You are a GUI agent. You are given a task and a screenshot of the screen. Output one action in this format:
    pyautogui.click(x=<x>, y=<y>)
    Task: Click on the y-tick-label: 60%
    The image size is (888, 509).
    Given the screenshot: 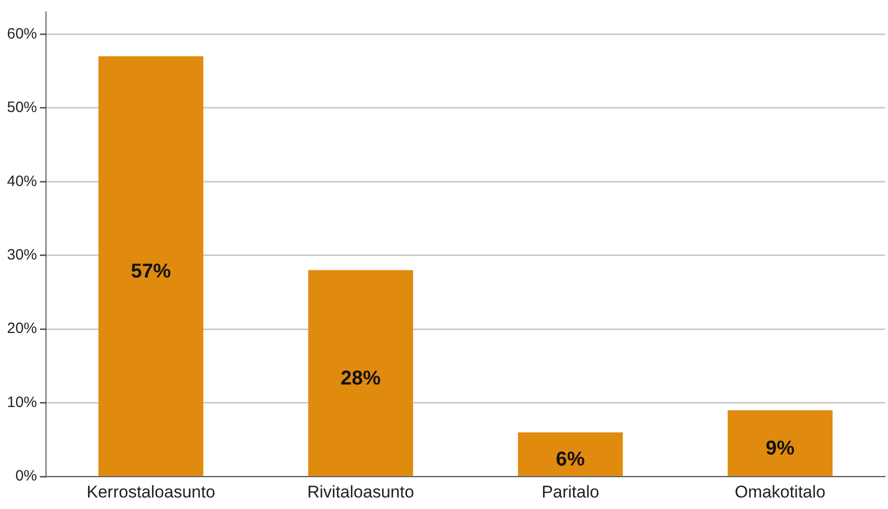 What is the action you would take?
    pyautogui.click(x=22, y=33)
    